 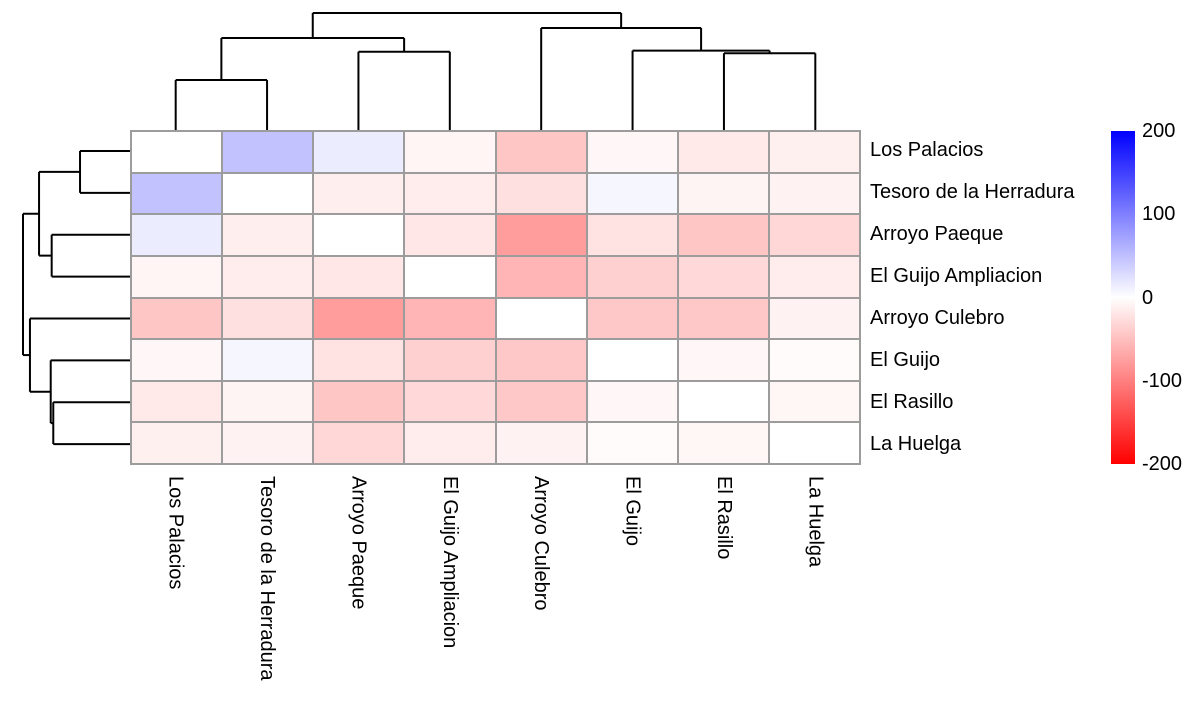 I want to click on legend-tick: 200, so click(x=1159, y=131).